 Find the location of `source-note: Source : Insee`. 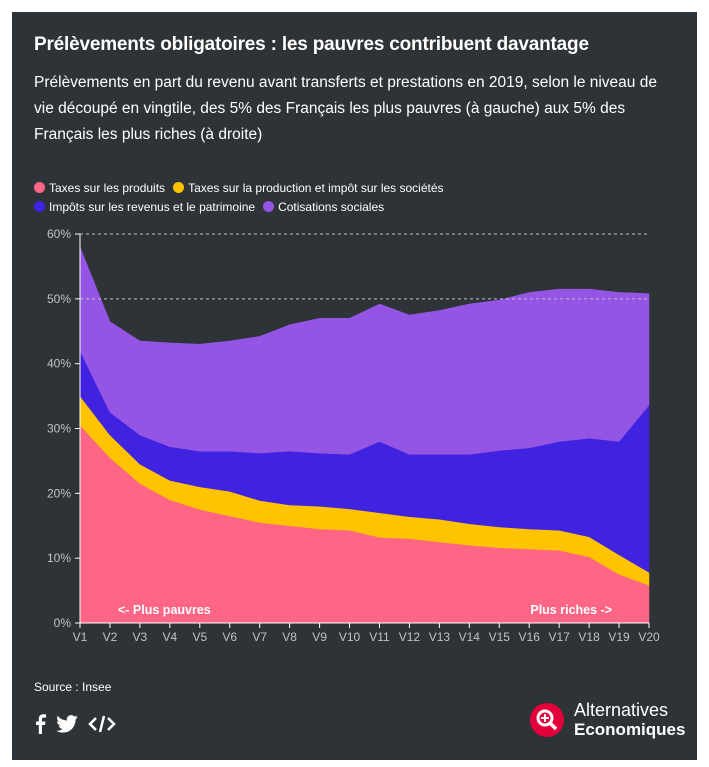

source-note: Source : Insee is located at coordinates (73, 687).